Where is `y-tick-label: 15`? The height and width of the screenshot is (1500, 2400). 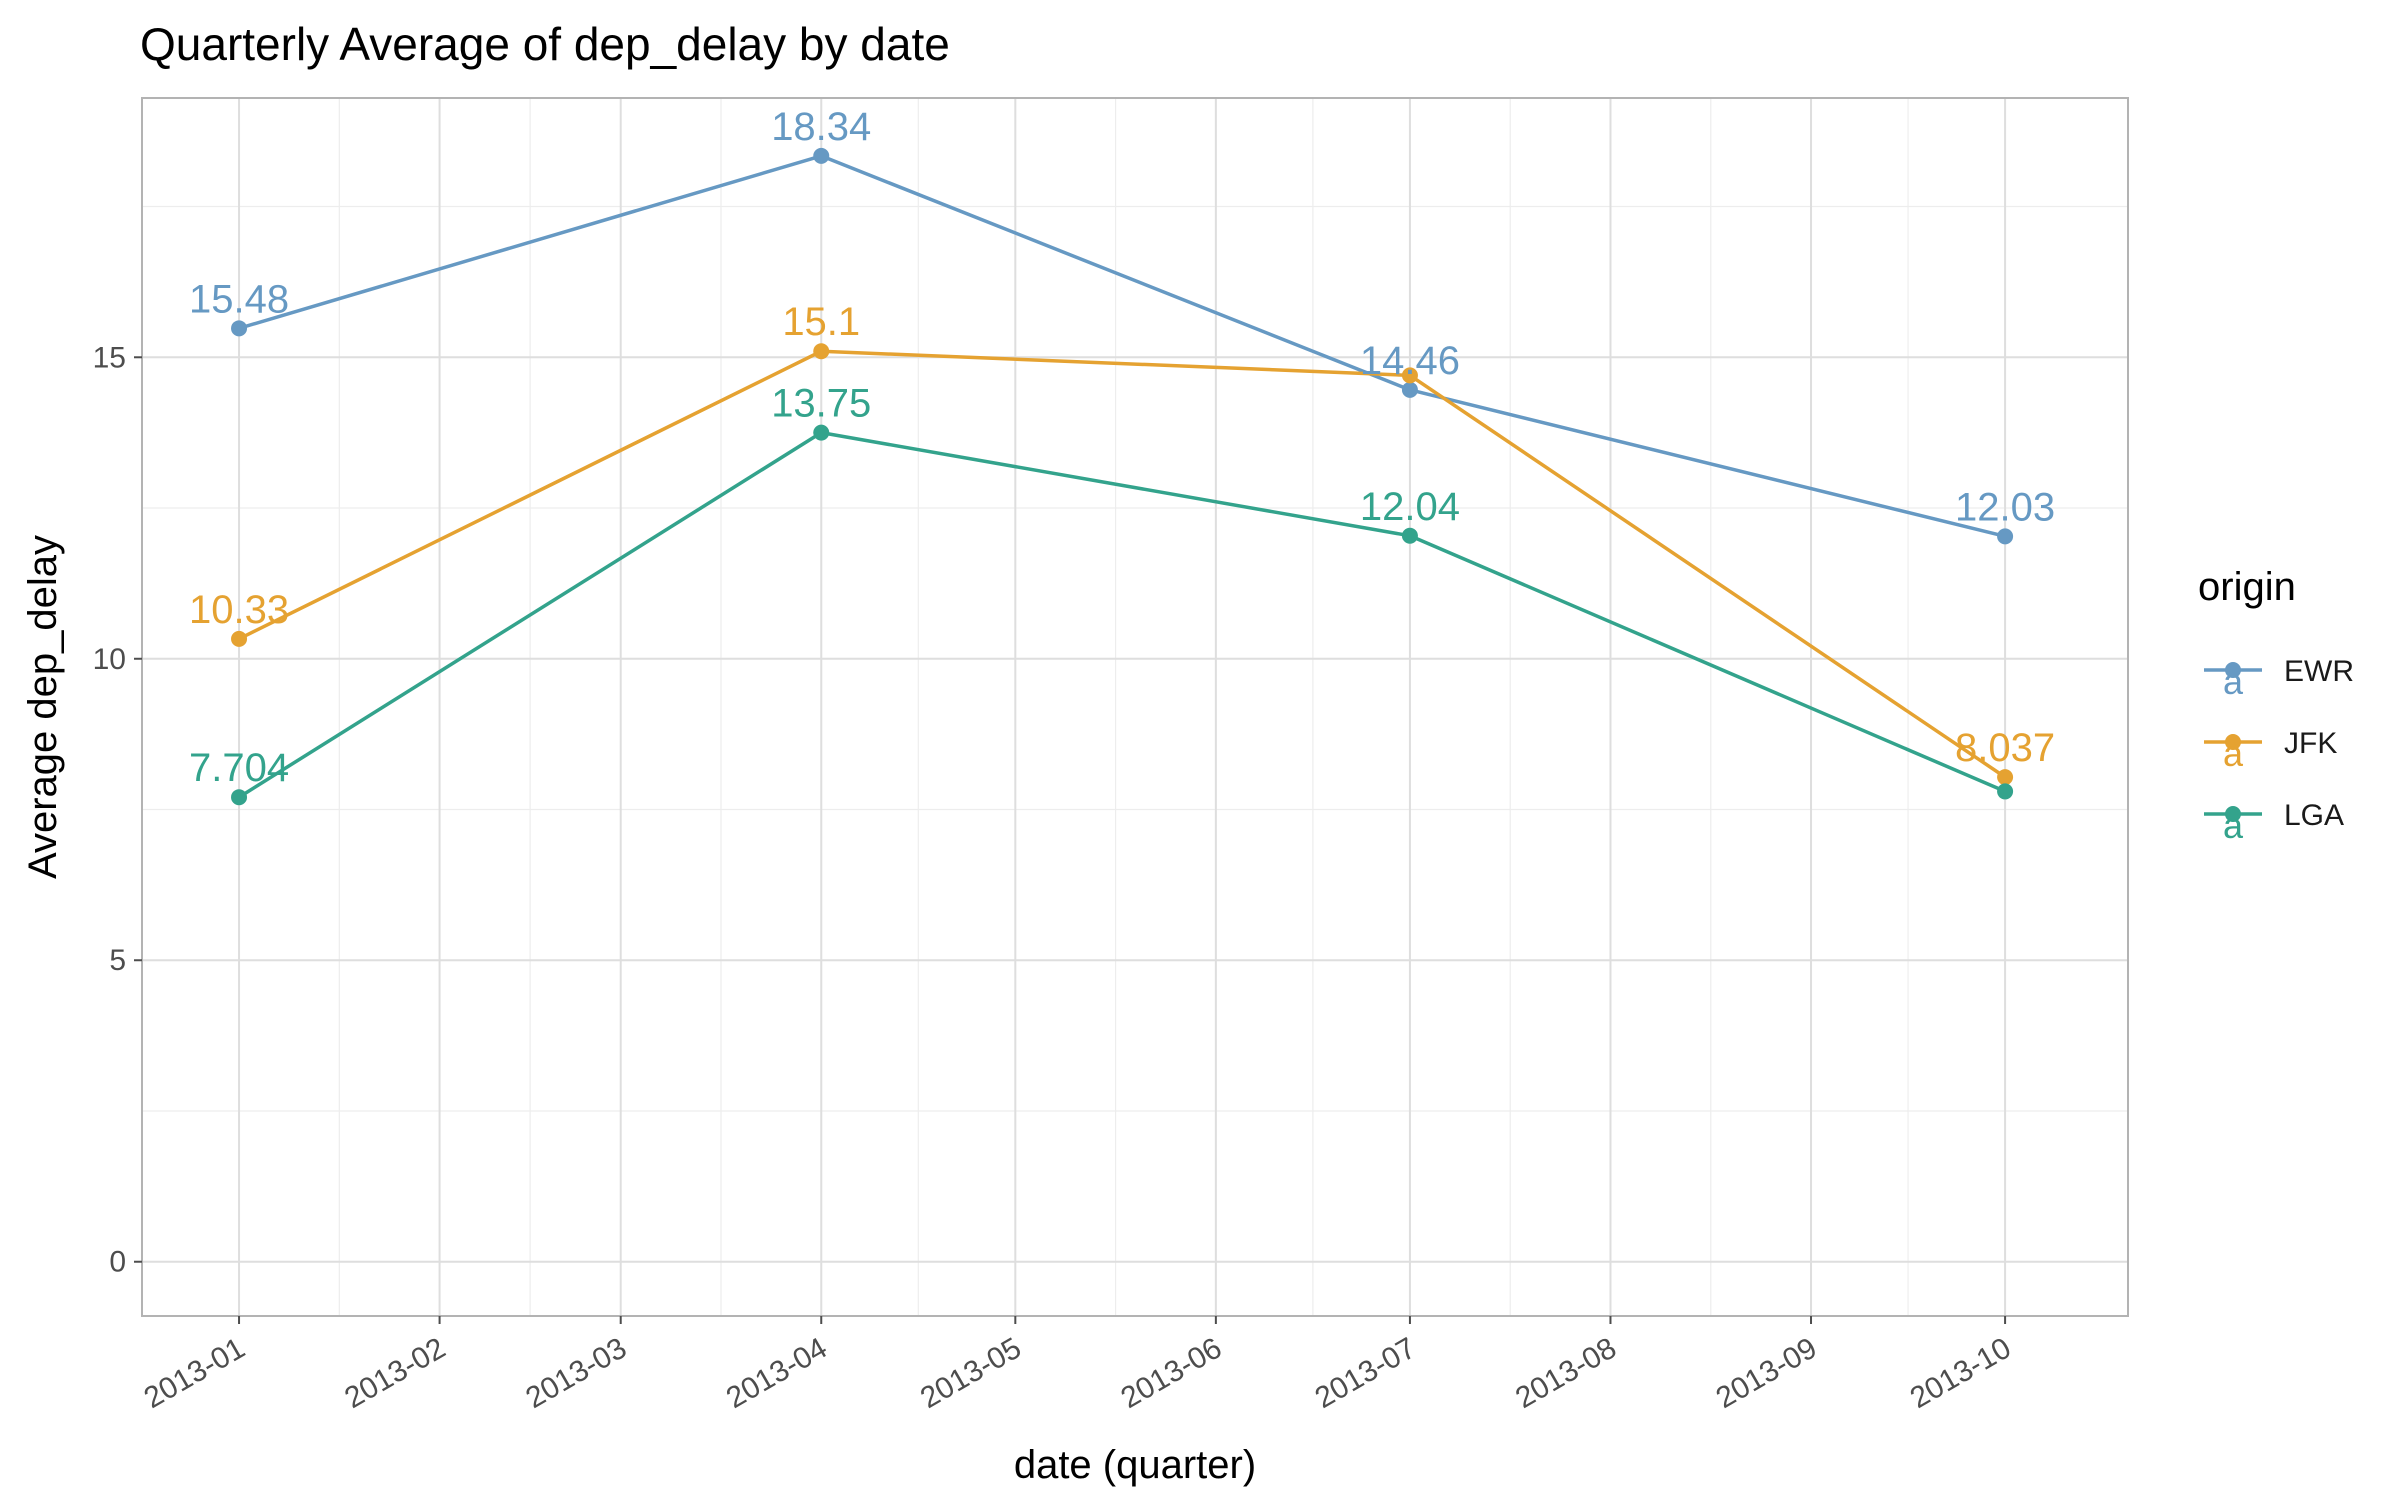 y-tick-label: 15 is located at coordinates (109, 357).